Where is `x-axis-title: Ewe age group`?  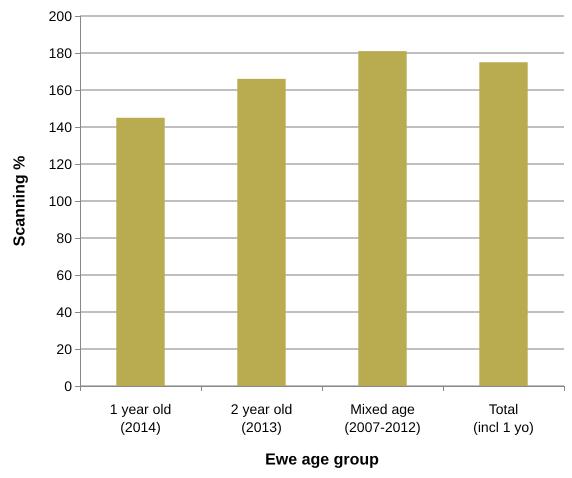 x-axis-title: Ewe age group is located at coordinates (322, 460).